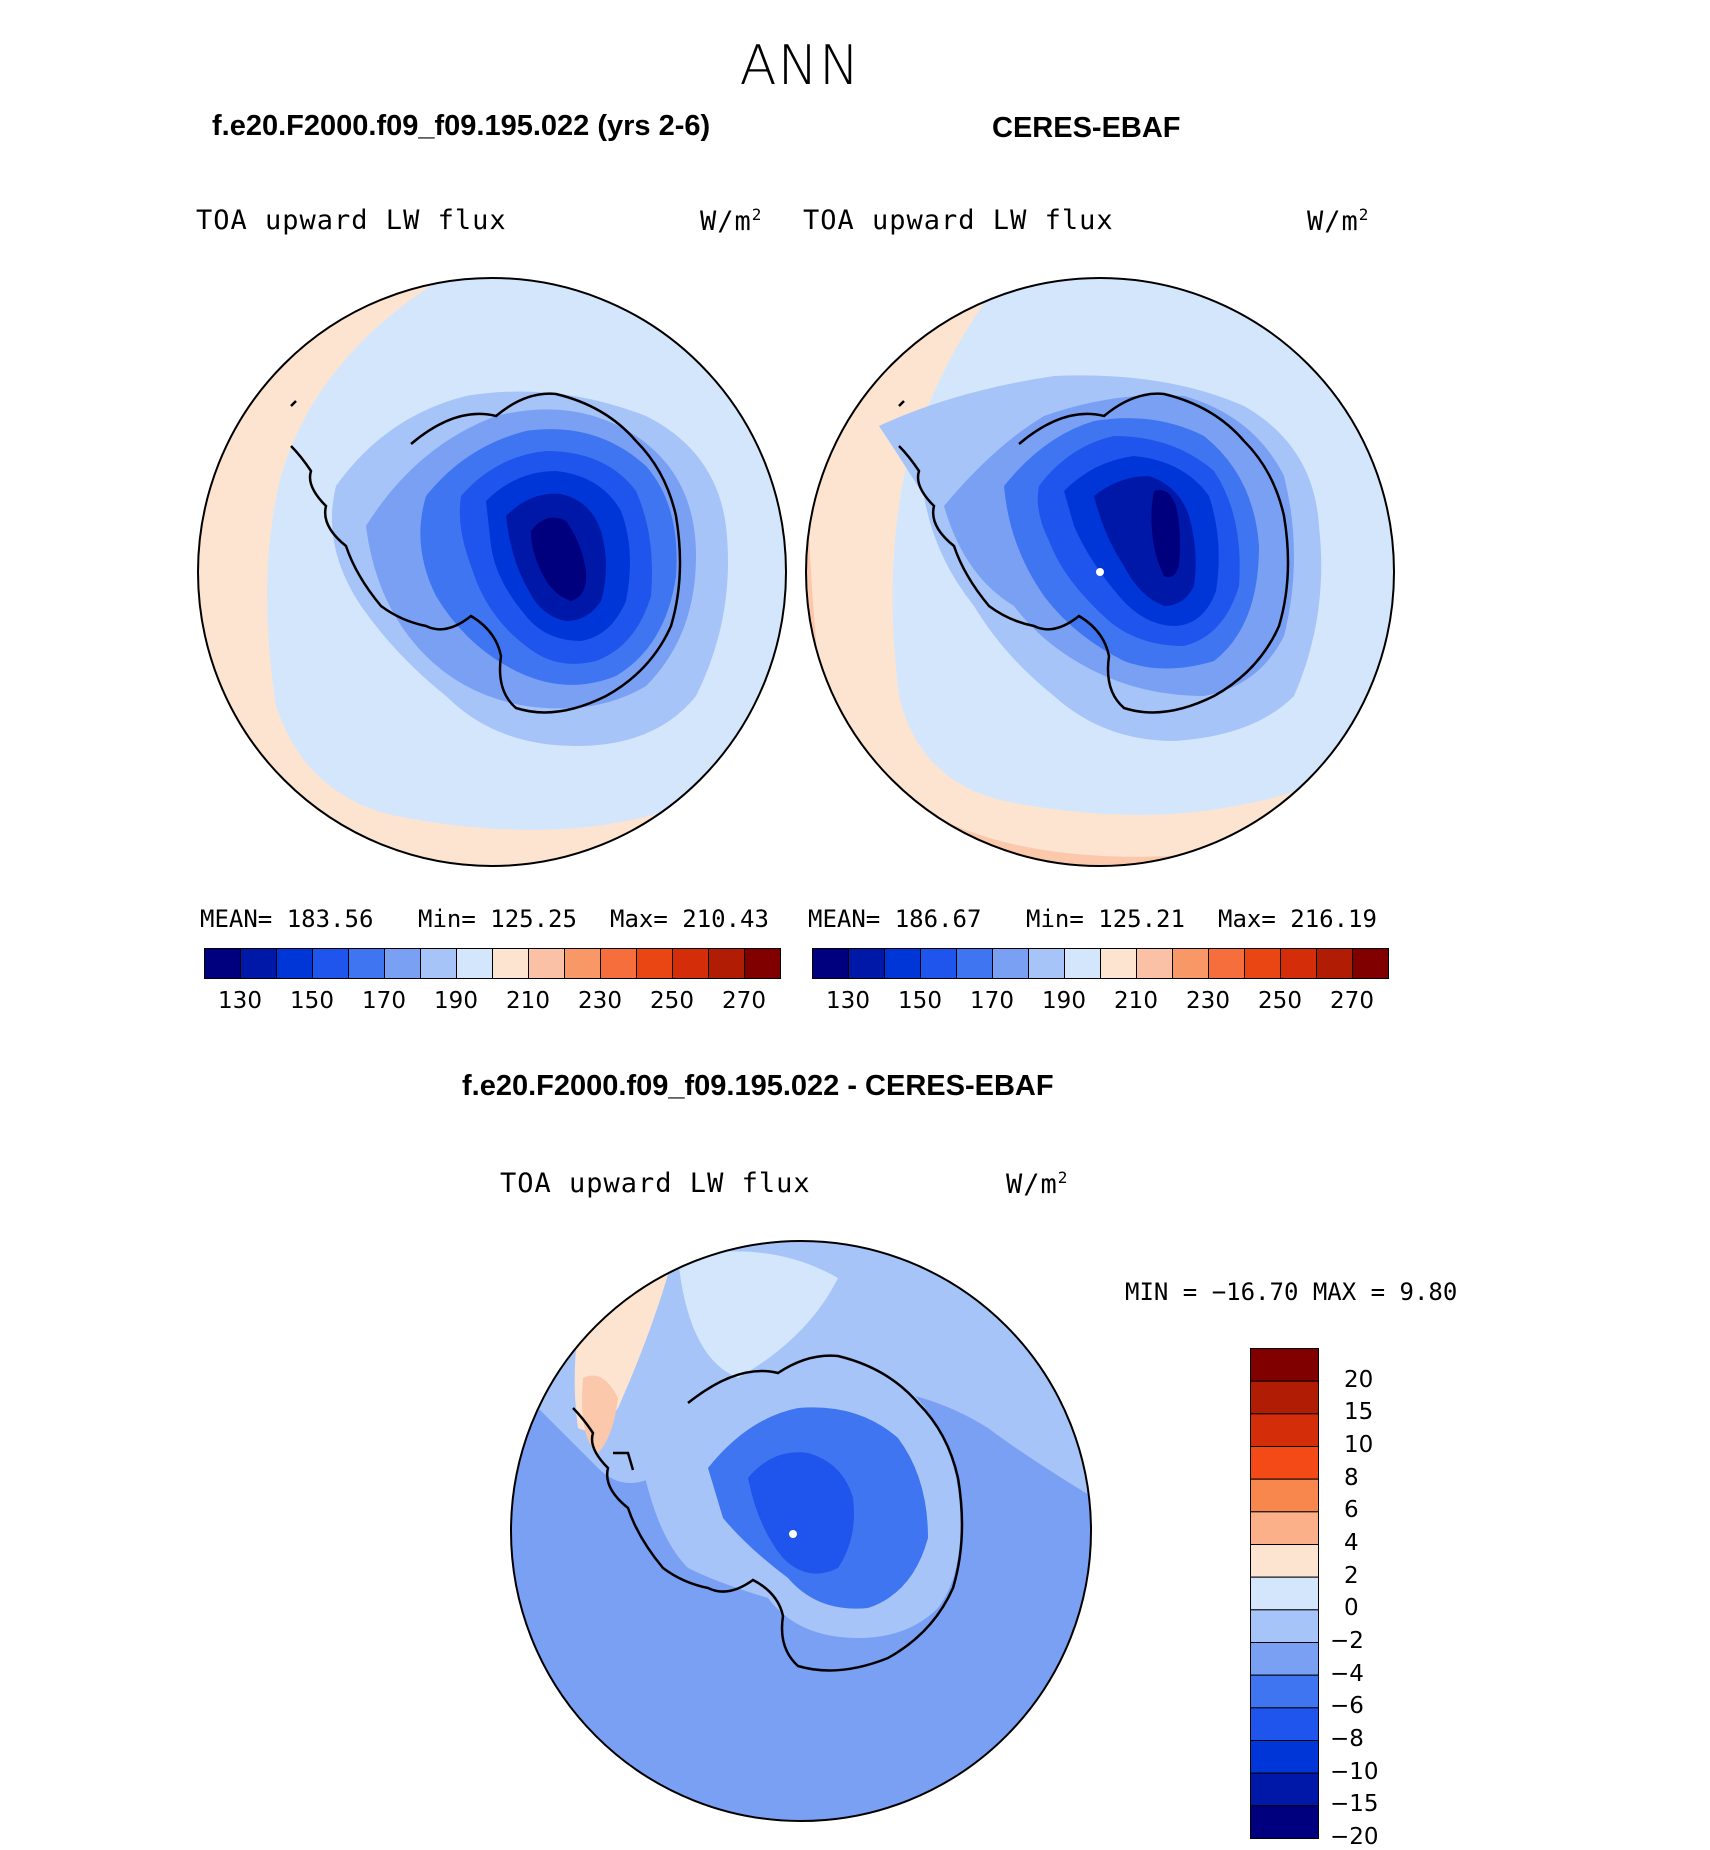 The width and height of the screenshot is (1710, 1850). What do you see at coordinates (1105, 919) in the screenshot?
I see `panel2-min: Min= 125.21` at bounding box center [1105, 919].